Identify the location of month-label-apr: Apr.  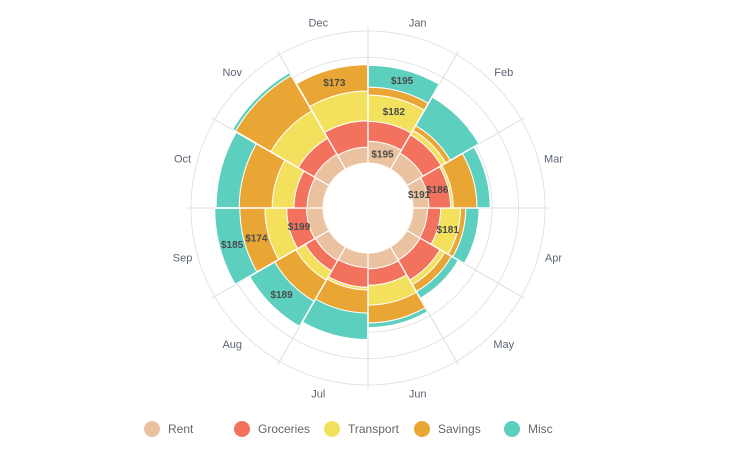
(553, 259).